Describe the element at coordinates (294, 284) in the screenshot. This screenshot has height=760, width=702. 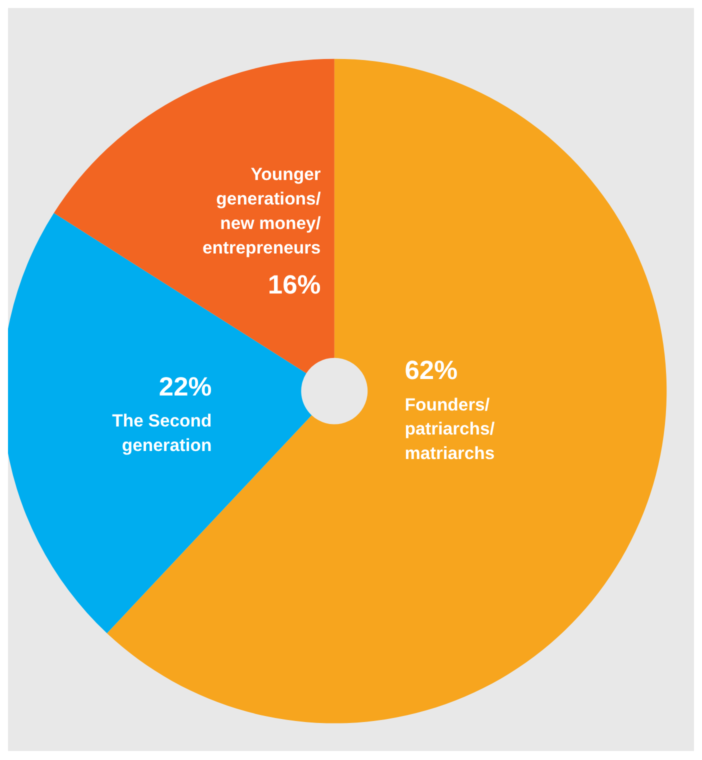
I see `data-label: 16%` at that location.